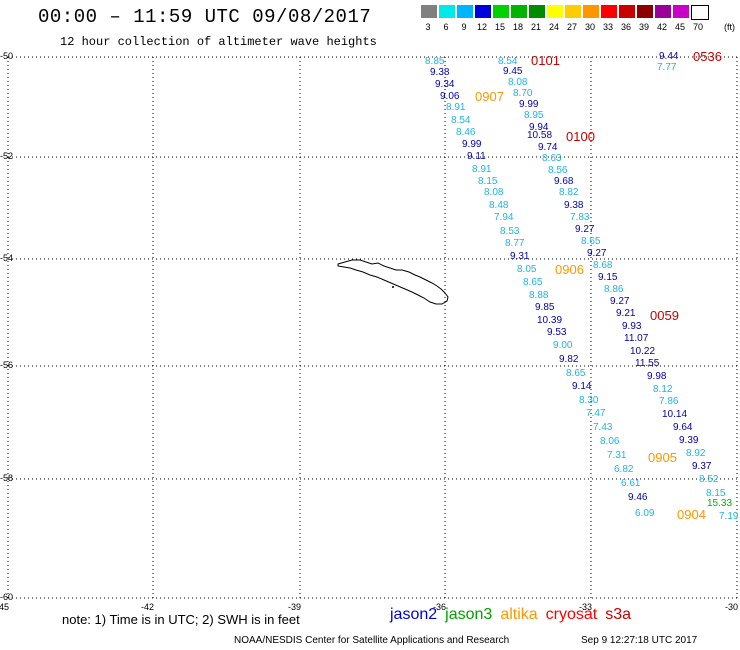 The width and height of the screenshot is (740, 650). Describe the element at coordinates (617, 455) in the screenshot. I see `wave-height-value: 7.31` at that location.